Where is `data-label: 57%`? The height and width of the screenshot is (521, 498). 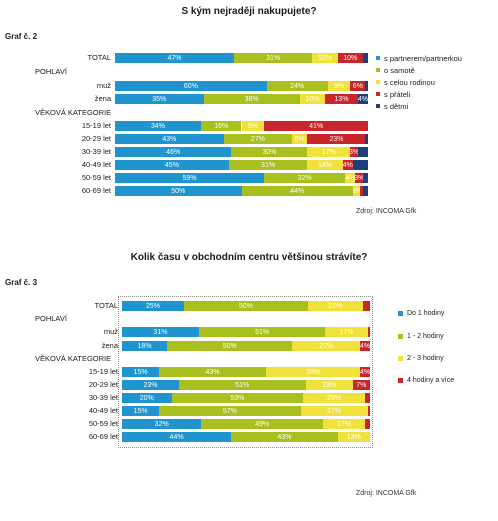 data-label: 57% is located at coordinates (229, 411).